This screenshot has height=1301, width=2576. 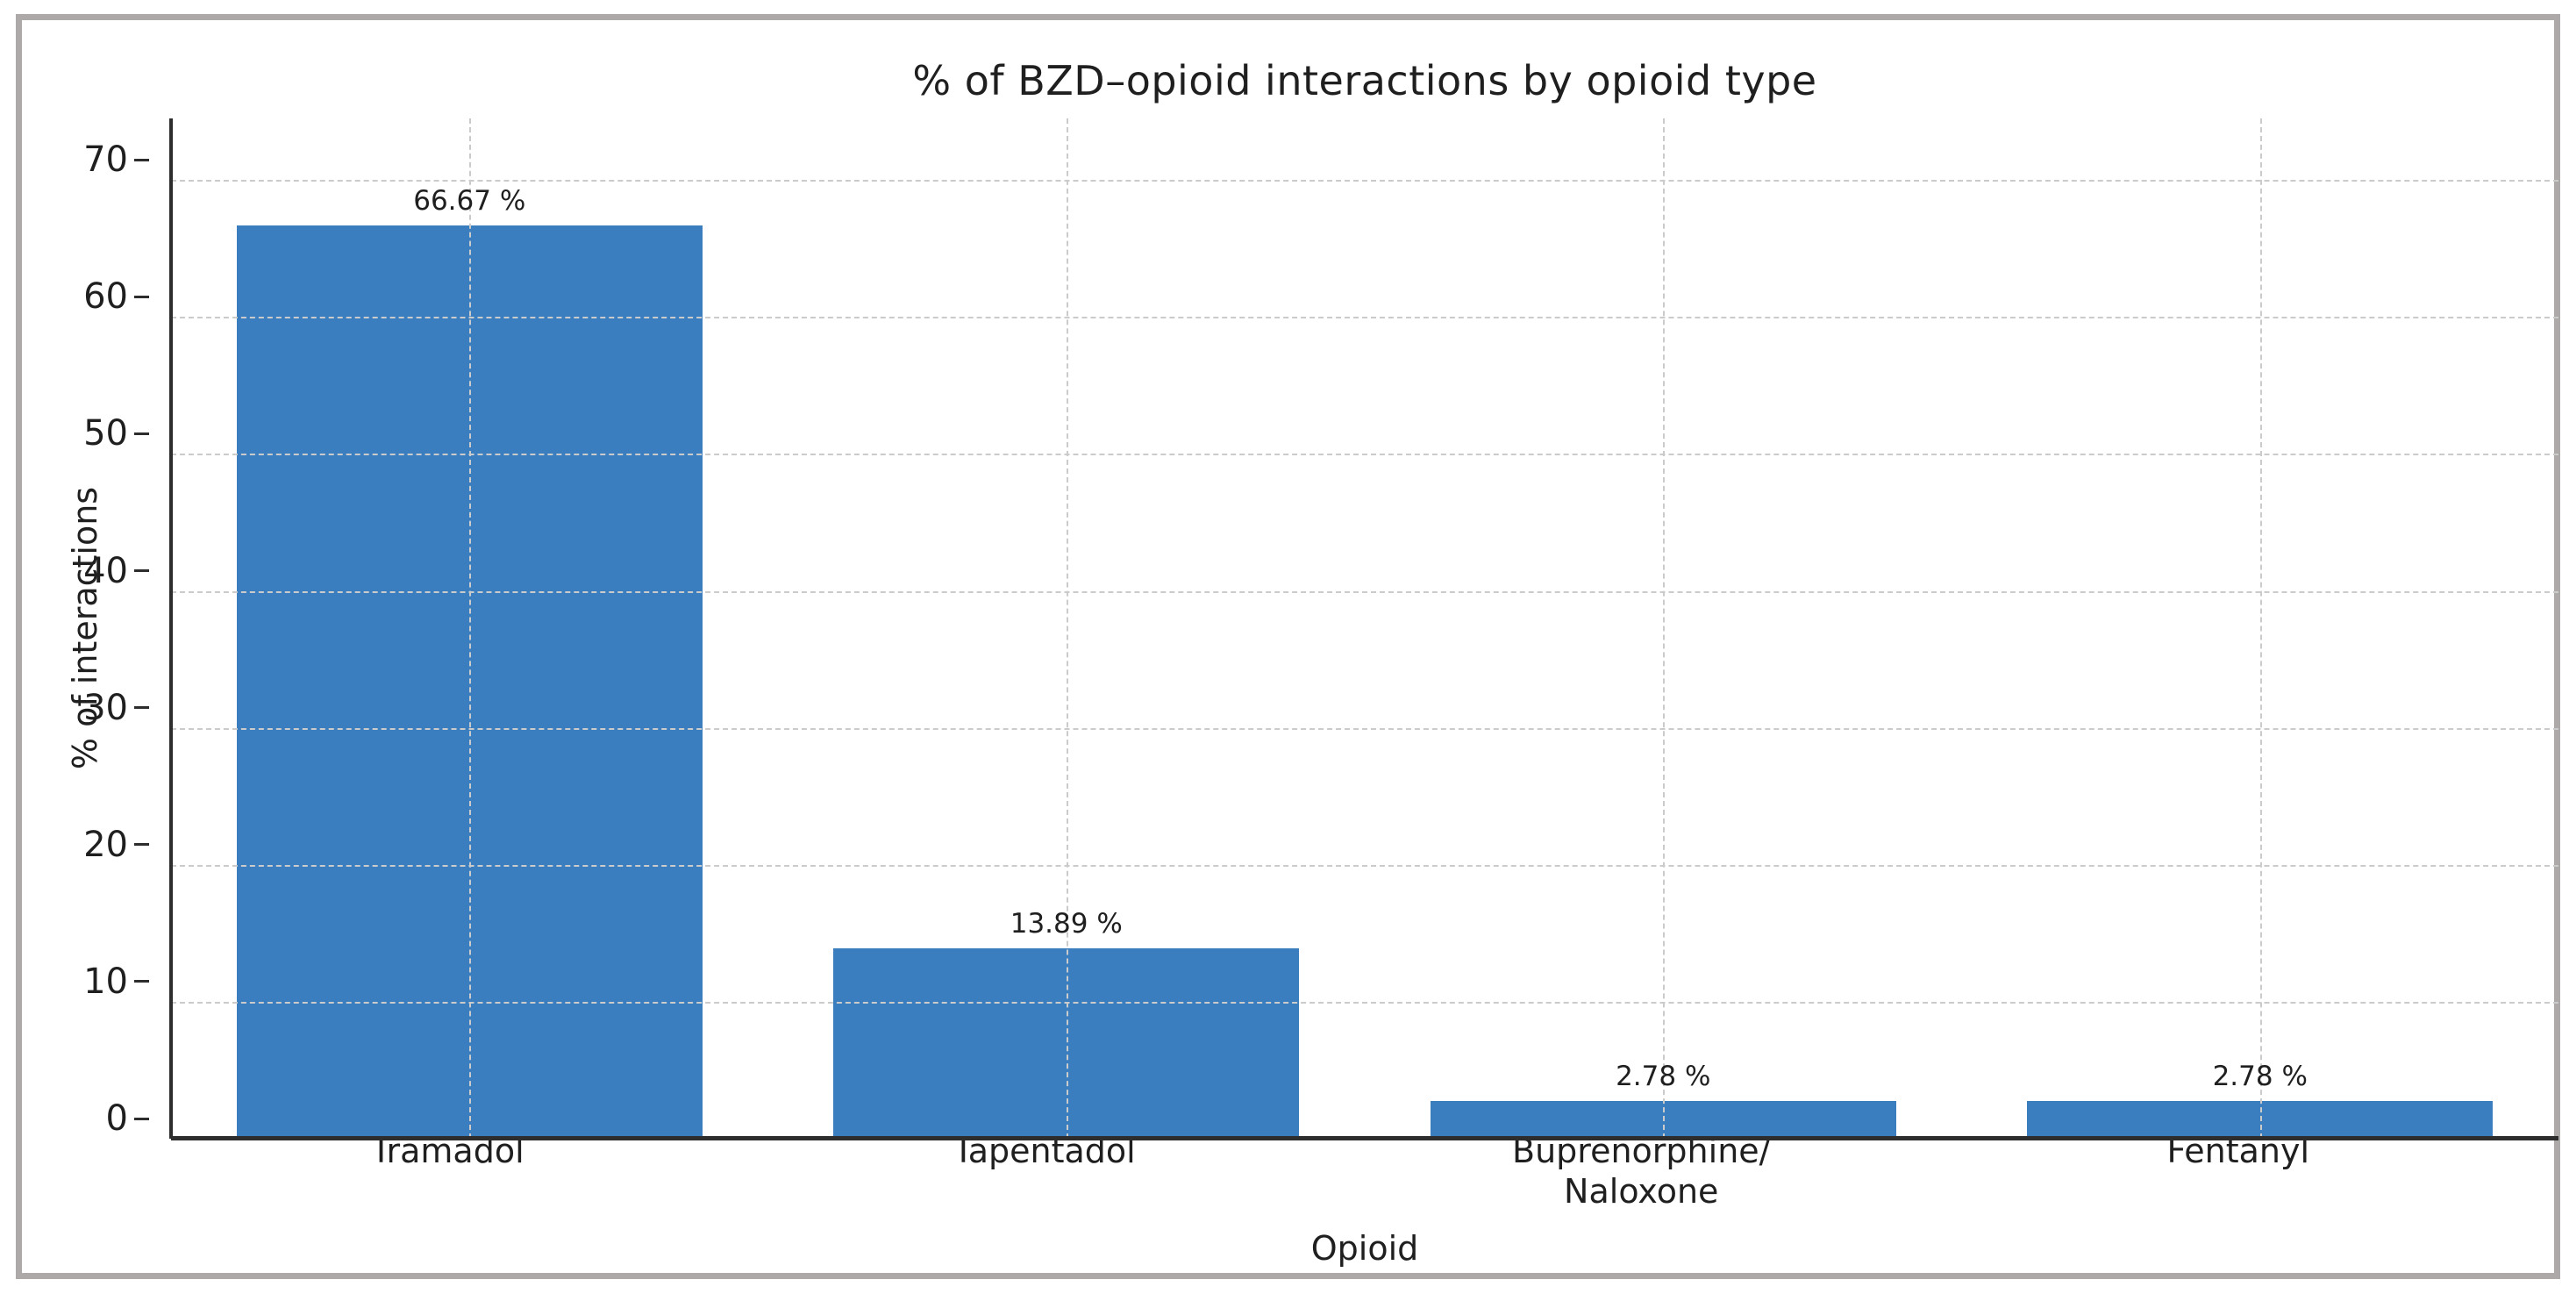 What do you see at coordinates (117, 1118) in the screenshot?
I see `y-tick-label: 0` at bounding box center [117, 1118].